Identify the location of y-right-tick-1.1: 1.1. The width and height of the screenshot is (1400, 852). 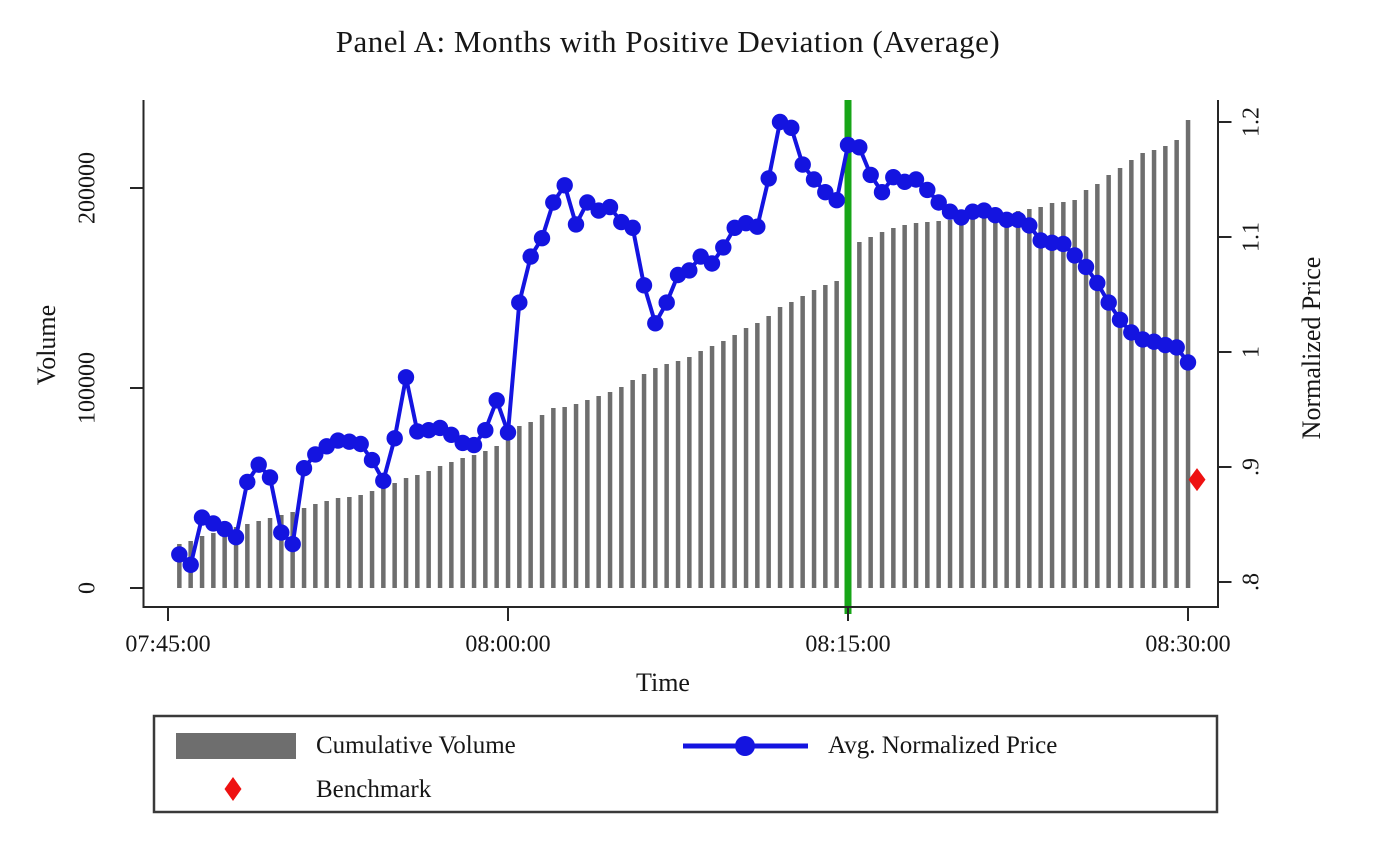
(1251, 237).